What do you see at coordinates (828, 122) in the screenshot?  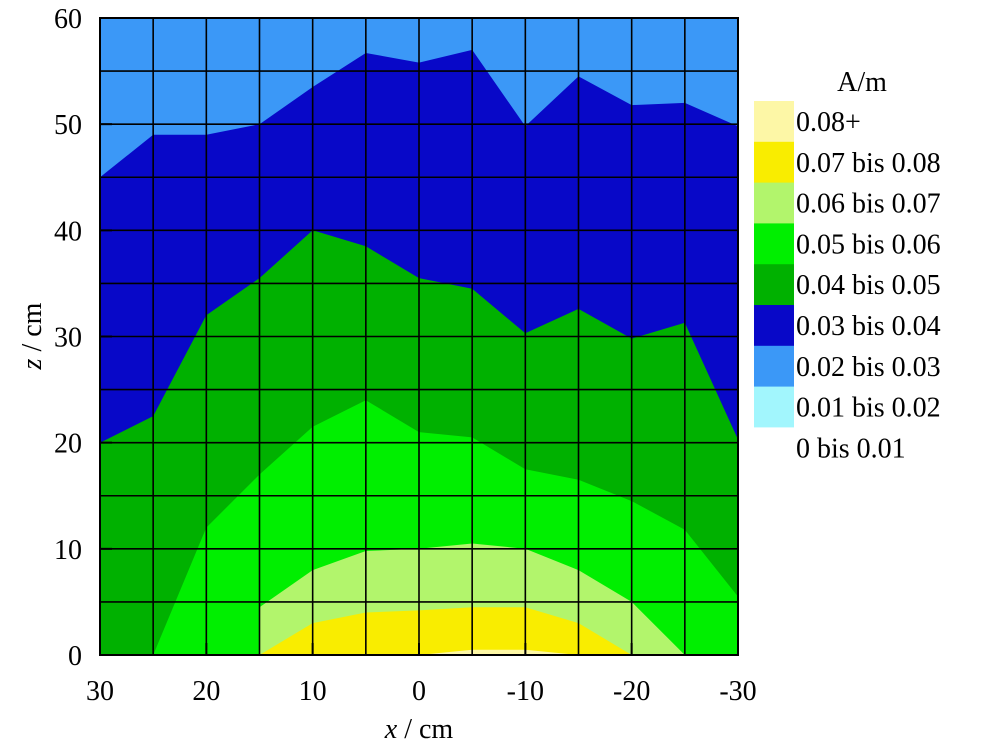 I see `legend-label: 0.08+` at bounding box center [828, 122].